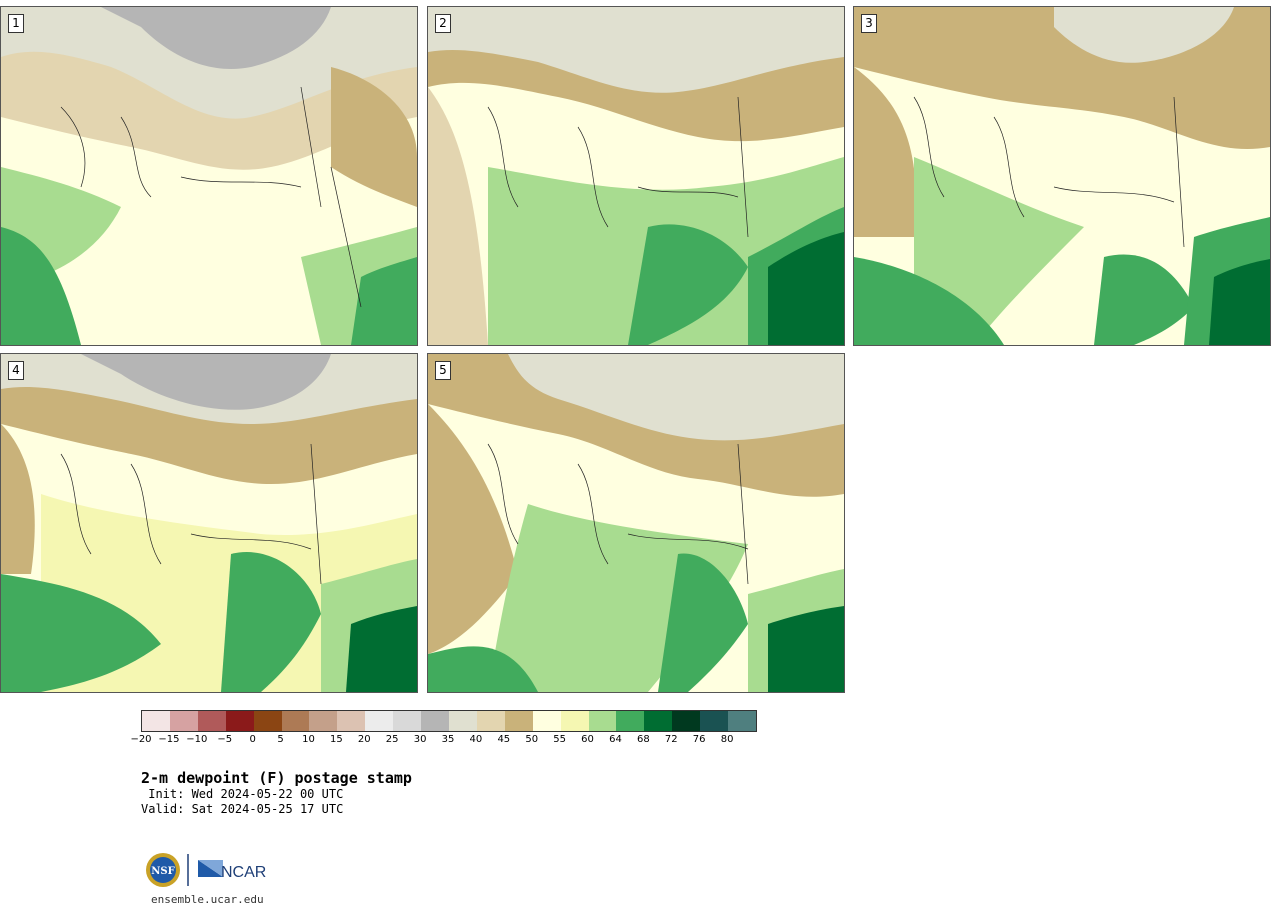 This screenshot has height=910, width=1280. What do you see at coordinates (587, 739) in the screenshot?
I see `colorbar-tick-16: 60` at bounding box center [587, 739].